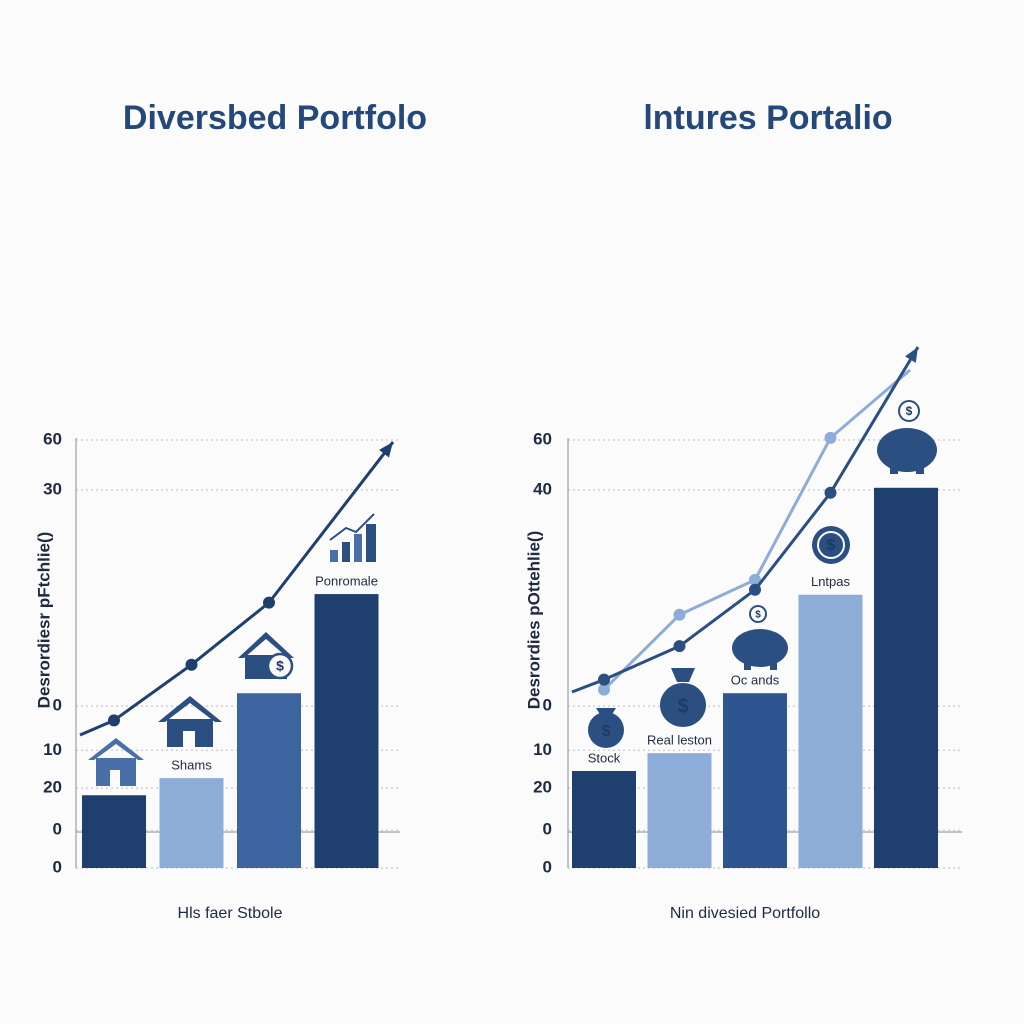 The width and height of the screenshot is (1024, 1024). Describe the element at coordinates (831, 581) in the screenshot. I see `bar-label: Lntpas` at that location.